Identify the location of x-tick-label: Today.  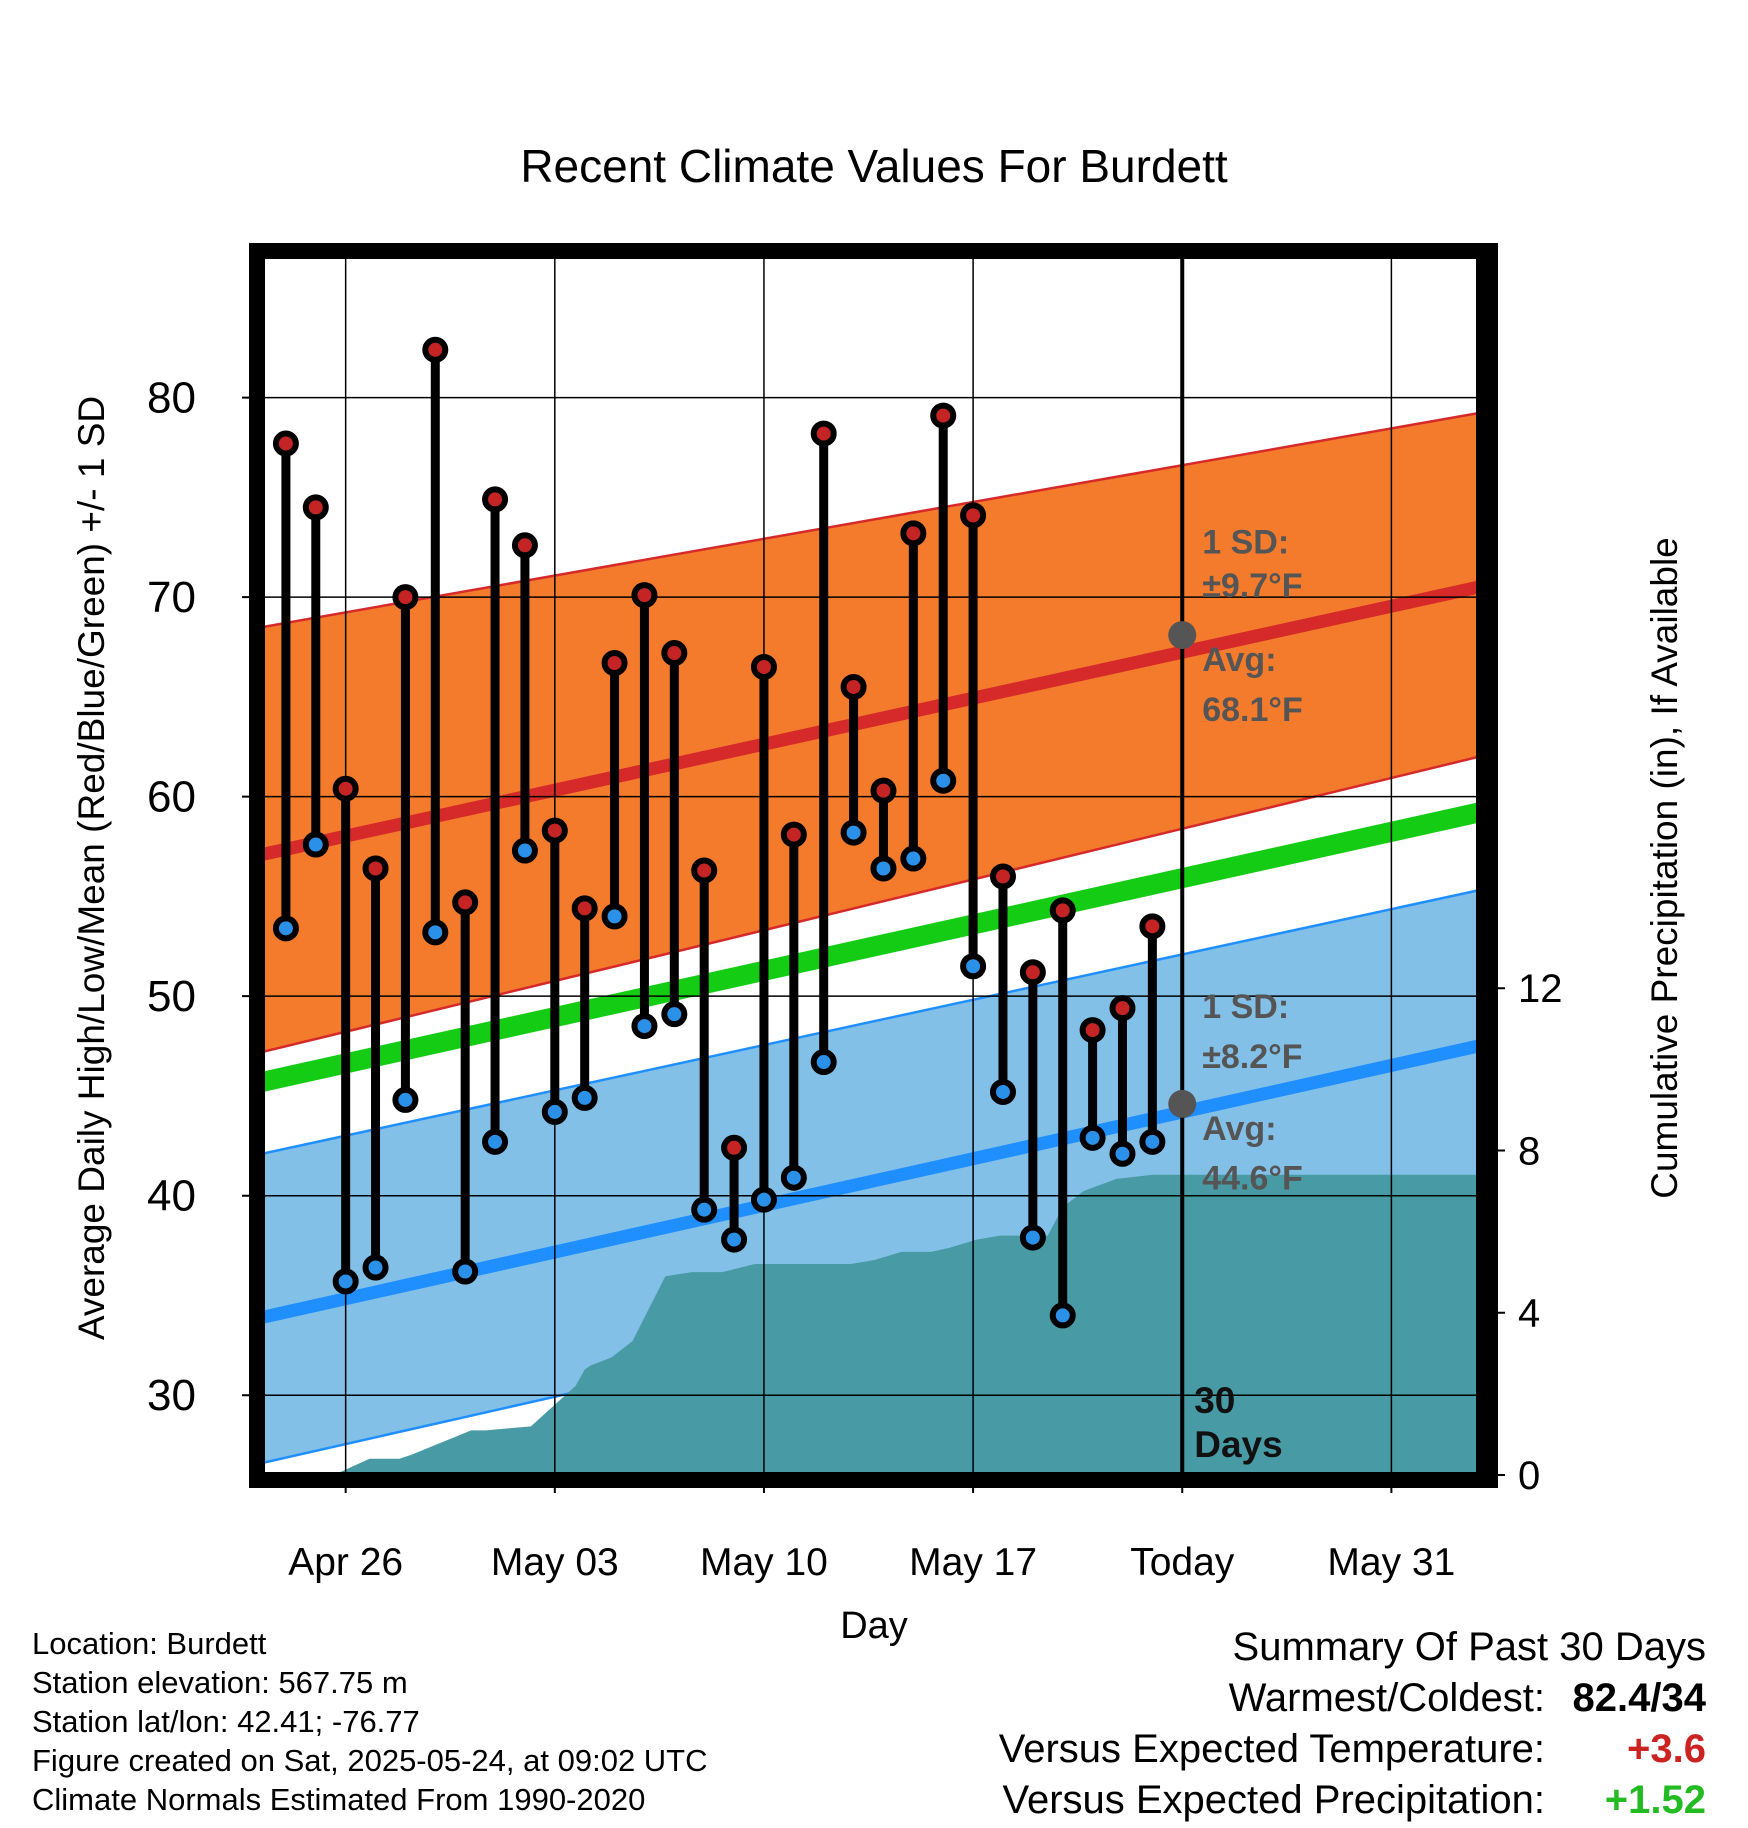
(1182, 1562).